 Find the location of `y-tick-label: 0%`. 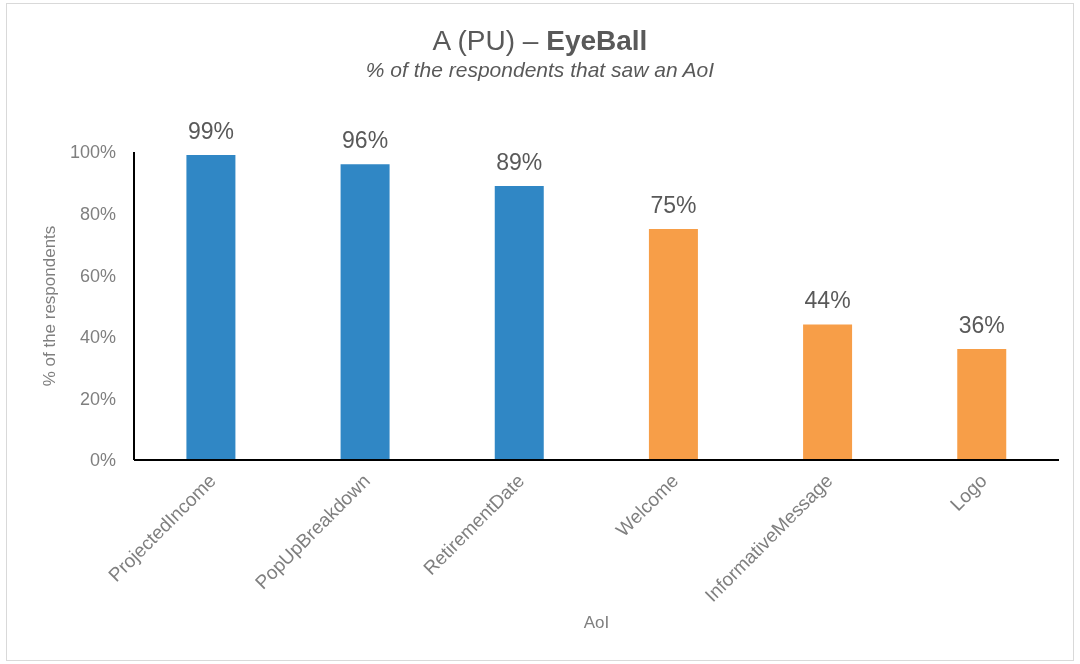

y-tick-label: 0% is located at coordinates (102, 460).